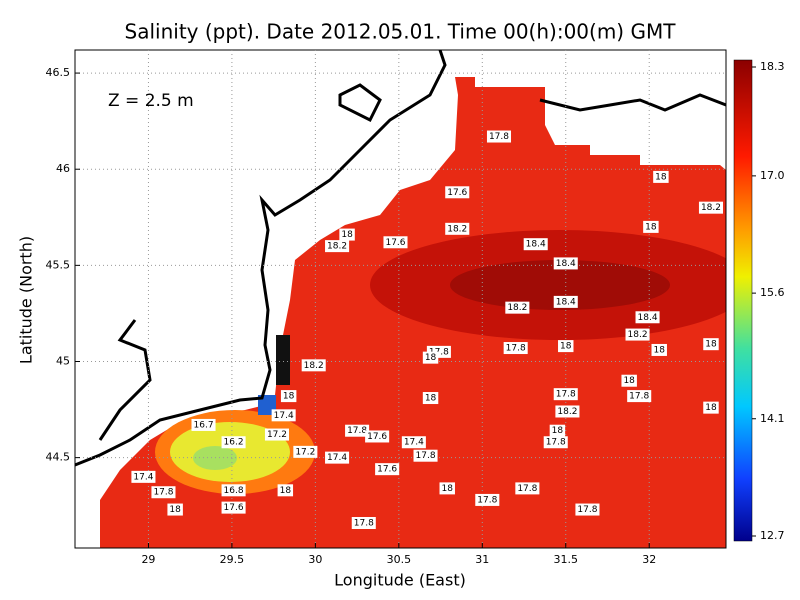 The image size is (800, 600). I want to click on colorbar-tick-label: 14.1, so click(772, 418).